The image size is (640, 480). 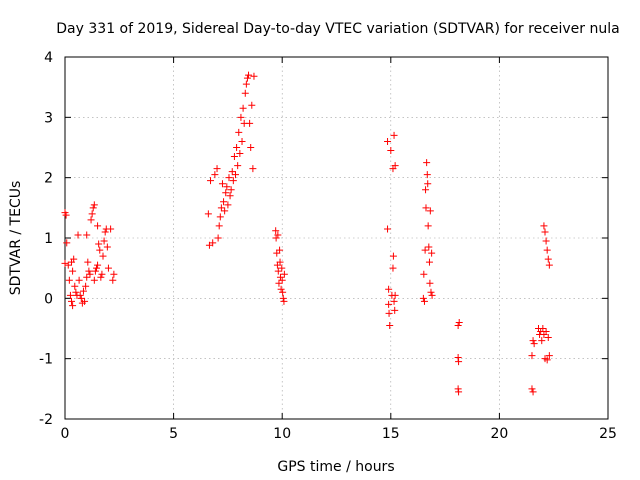 What do you see at coordinates (427, 232) in the screenshot?
I see `series-cluster-16.5-16.9h` at bounding box center [427, 232].